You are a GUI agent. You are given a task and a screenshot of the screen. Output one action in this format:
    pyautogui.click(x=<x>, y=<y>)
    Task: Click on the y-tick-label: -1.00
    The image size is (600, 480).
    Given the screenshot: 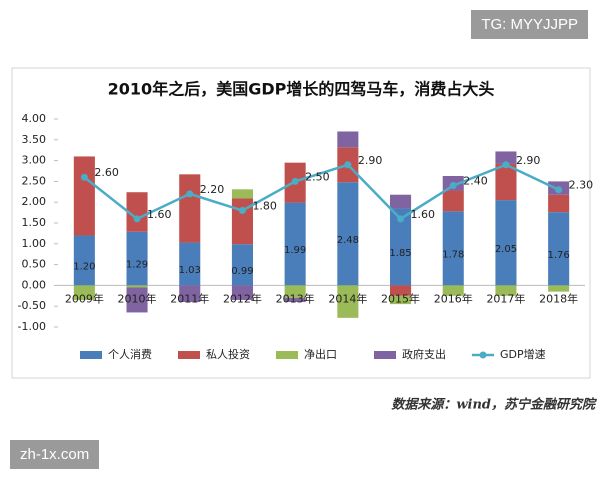 What is the action you would take?
    pyautogui.click(x=32, y=326)
    